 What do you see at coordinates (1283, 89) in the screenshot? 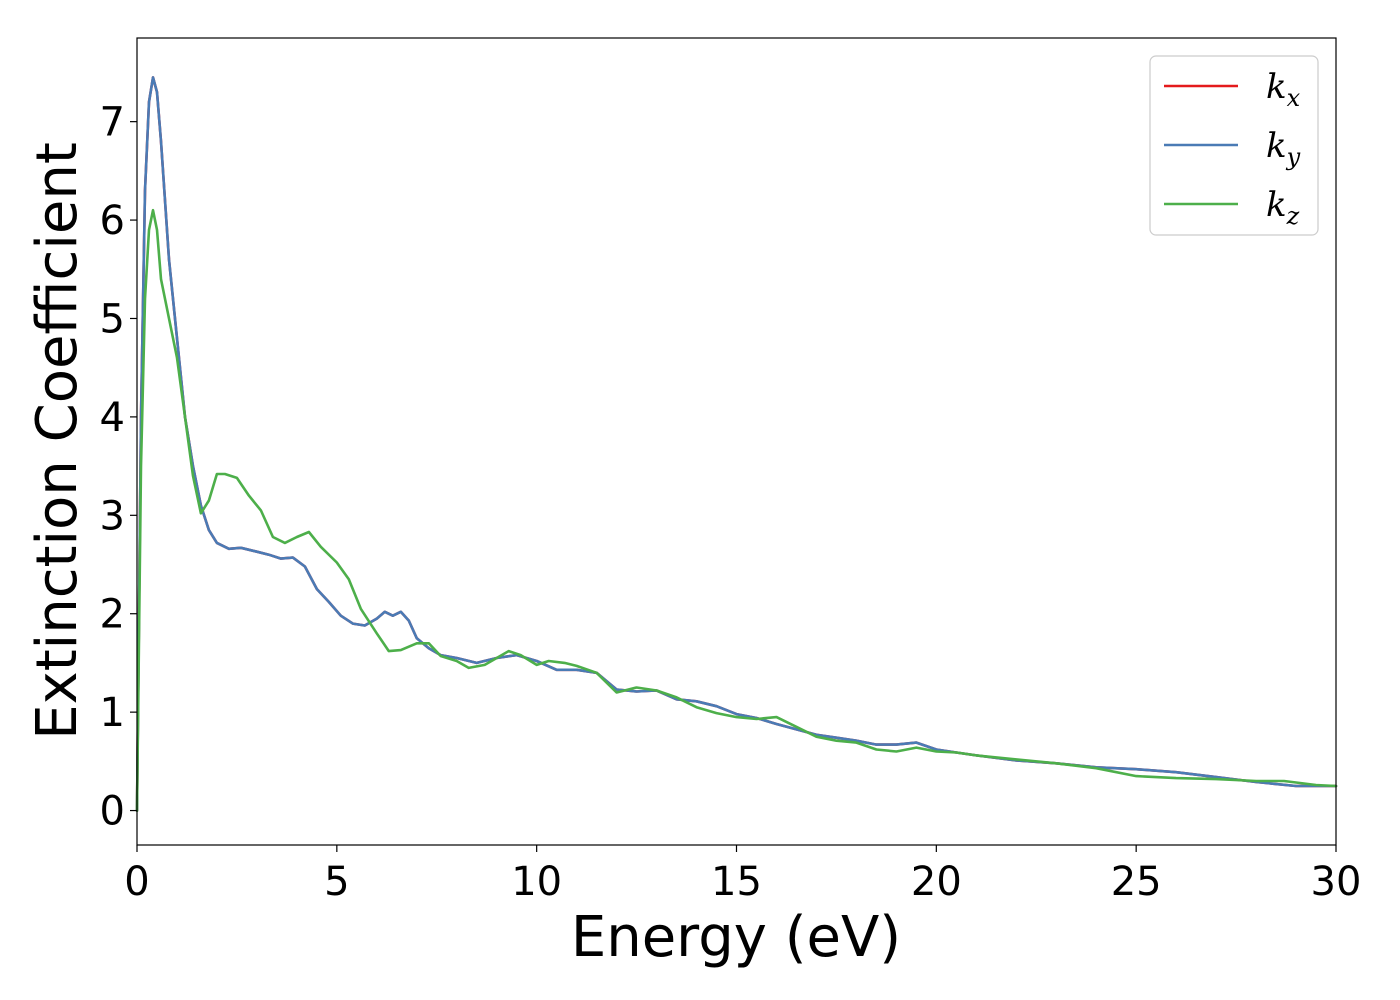
I see `legend-label-x: kx` at bounding box center [1283, 89].